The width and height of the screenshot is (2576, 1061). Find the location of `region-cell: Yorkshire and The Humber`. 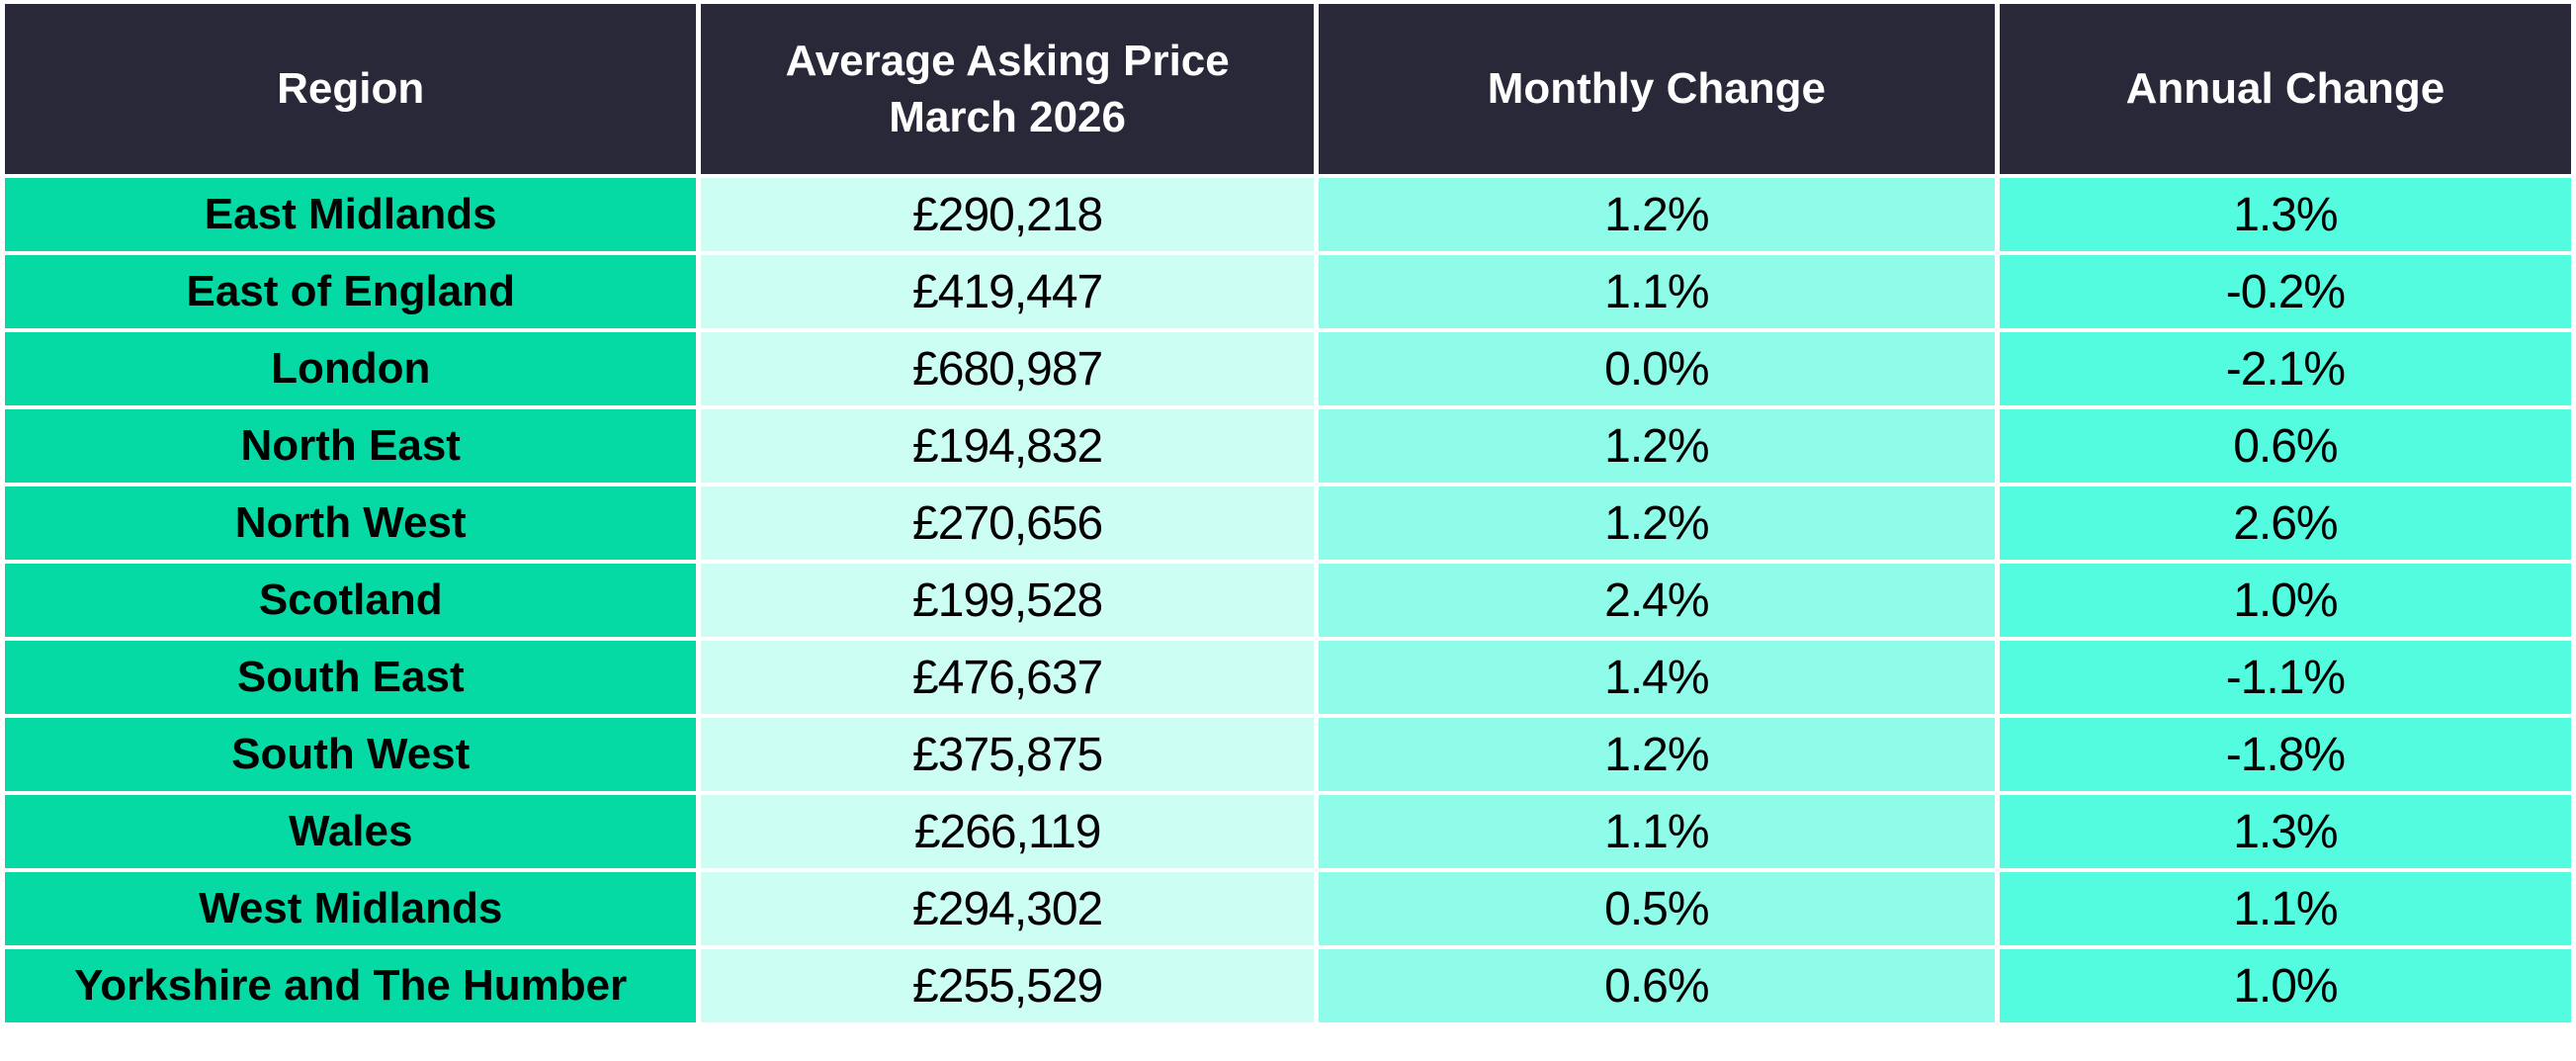

region-cell: Yorkshire and The Humber is located at coordinates (351, 986).